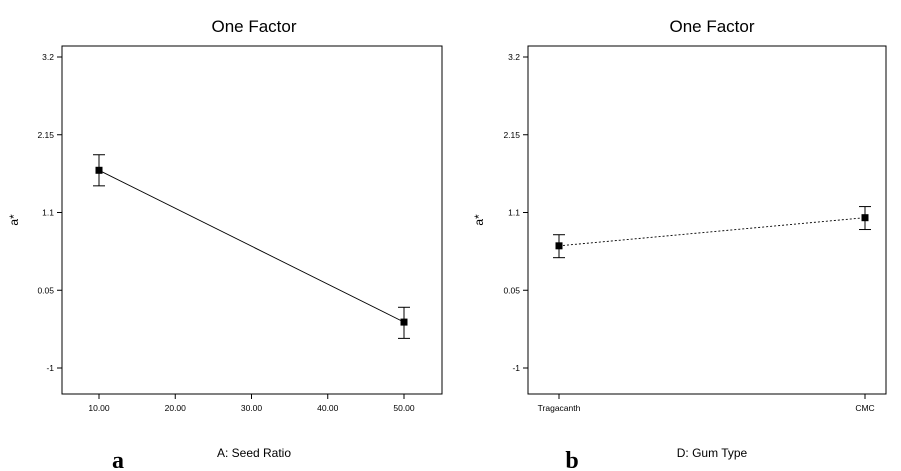  What do you see at coordinates (404, 408) in the screenshot?
I see `x-tick-label-a: 50.00` at bounding box center [404, 408].